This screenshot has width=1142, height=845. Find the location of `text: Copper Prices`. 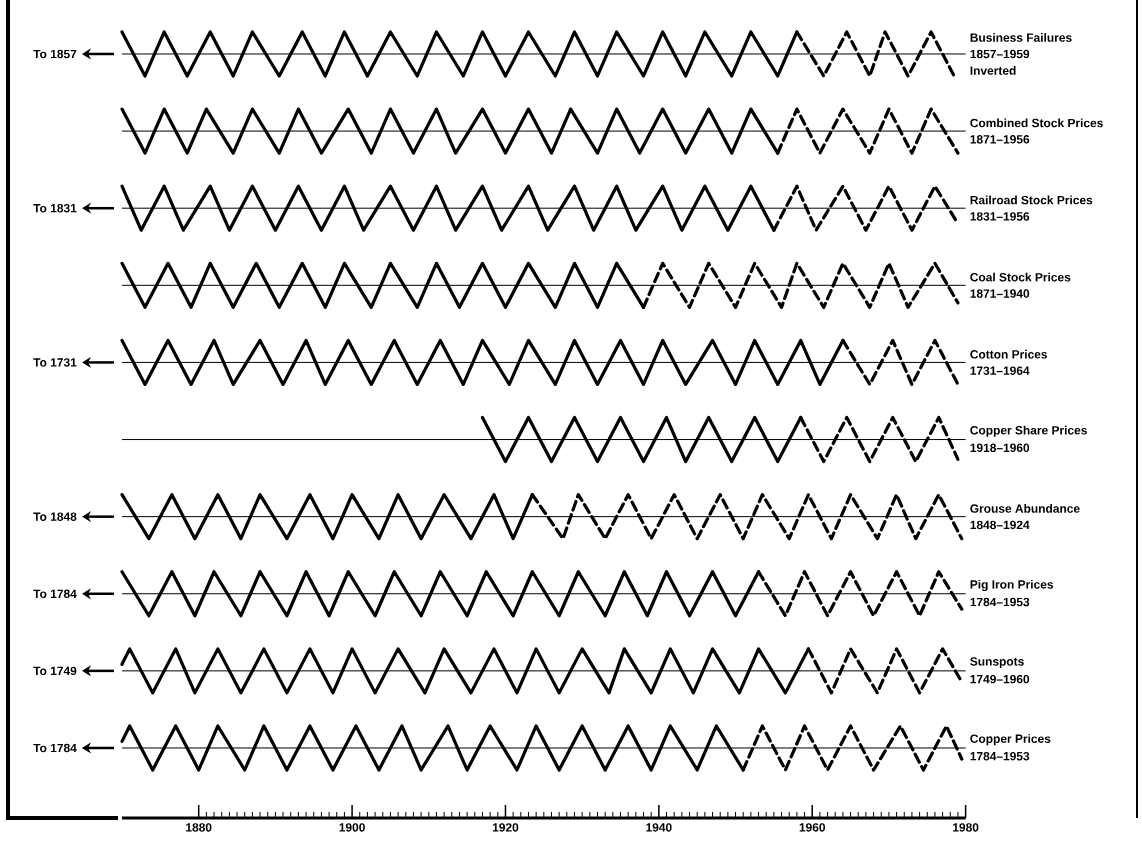

text: Copper Prices is located at coordinates (1010, 740).